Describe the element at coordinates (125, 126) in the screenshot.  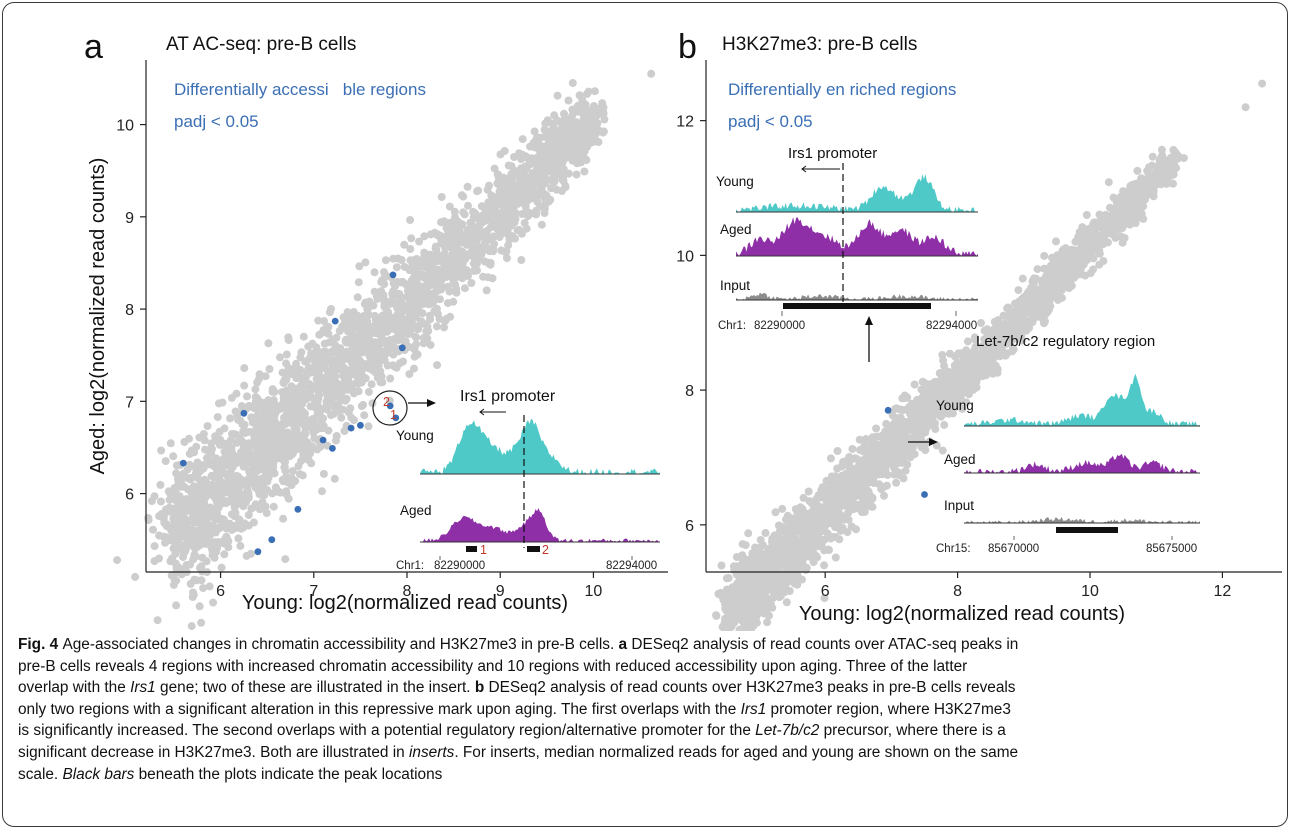
I see `y-tick-label: 10` at that location.